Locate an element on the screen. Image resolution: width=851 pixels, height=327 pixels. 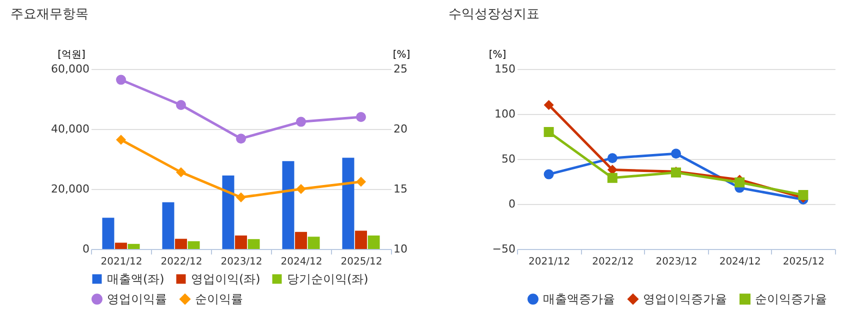
y2-tick-label: 10 is located at coordinates (401, 249).